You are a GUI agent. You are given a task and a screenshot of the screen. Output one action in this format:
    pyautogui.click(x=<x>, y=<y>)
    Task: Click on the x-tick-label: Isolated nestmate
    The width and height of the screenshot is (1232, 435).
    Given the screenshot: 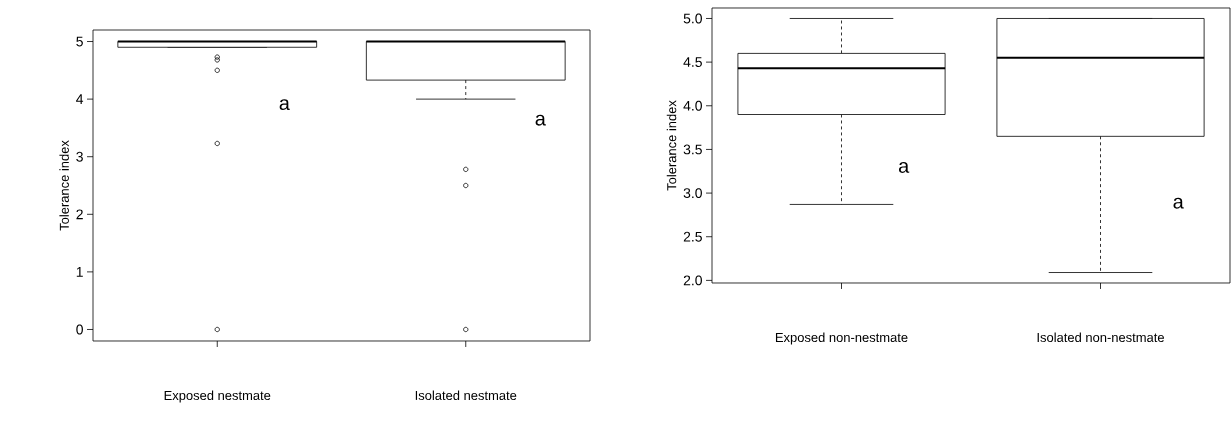 What is the action you would take?
    pyautogui.click(x=466, y=395)
    